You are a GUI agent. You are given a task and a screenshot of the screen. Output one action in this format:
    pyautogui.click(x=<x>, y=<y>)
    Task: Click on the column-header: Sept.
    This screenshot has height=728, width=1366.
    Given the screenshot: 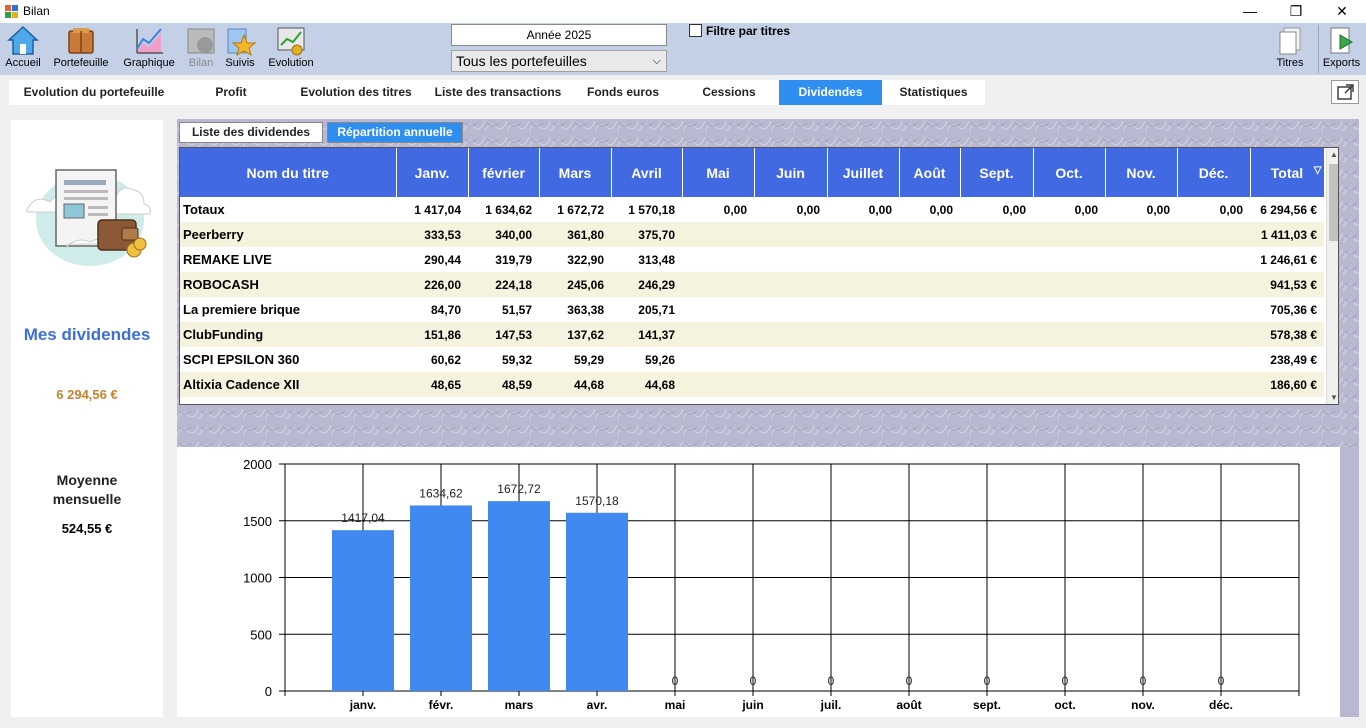 What is the action you would take?
    pyautogui.click(x=997, y=172)
    